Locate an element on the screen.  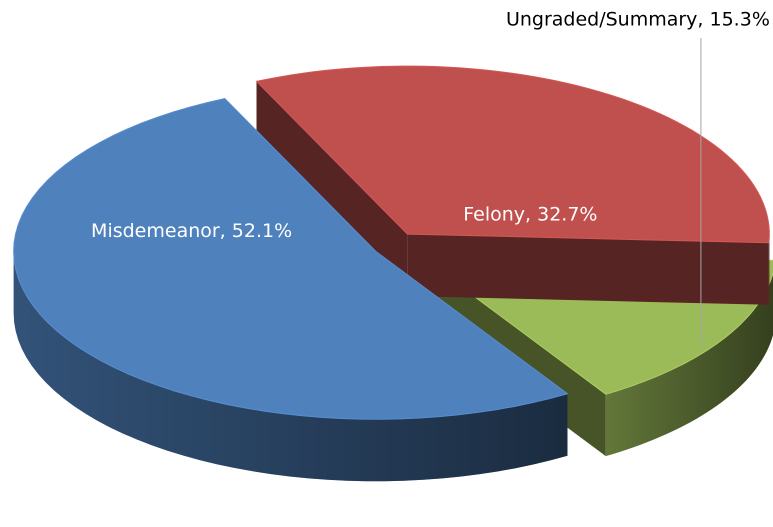
data-label: Felony, 32.7% is located at coordinates (530, 214).